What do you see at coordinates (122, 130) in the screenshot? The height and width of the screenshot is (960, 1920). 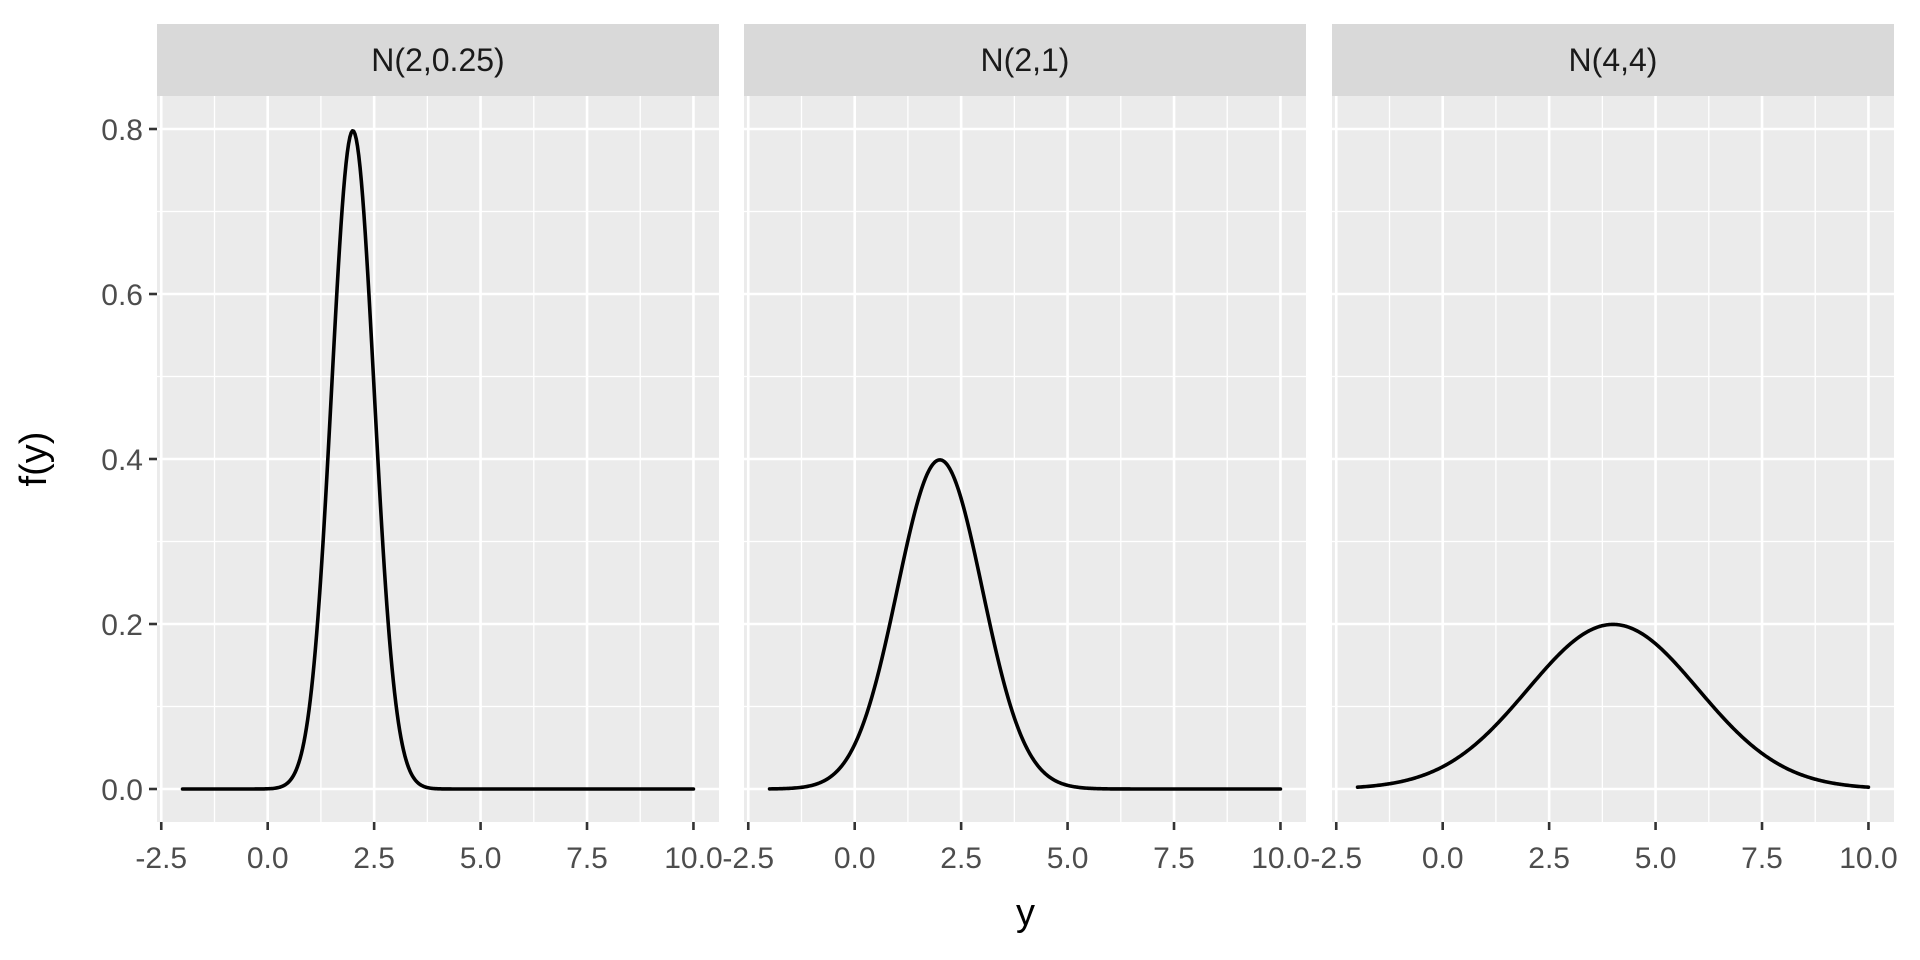 I see `y-tick-label: 0.8` at bounding box center [122, 130].